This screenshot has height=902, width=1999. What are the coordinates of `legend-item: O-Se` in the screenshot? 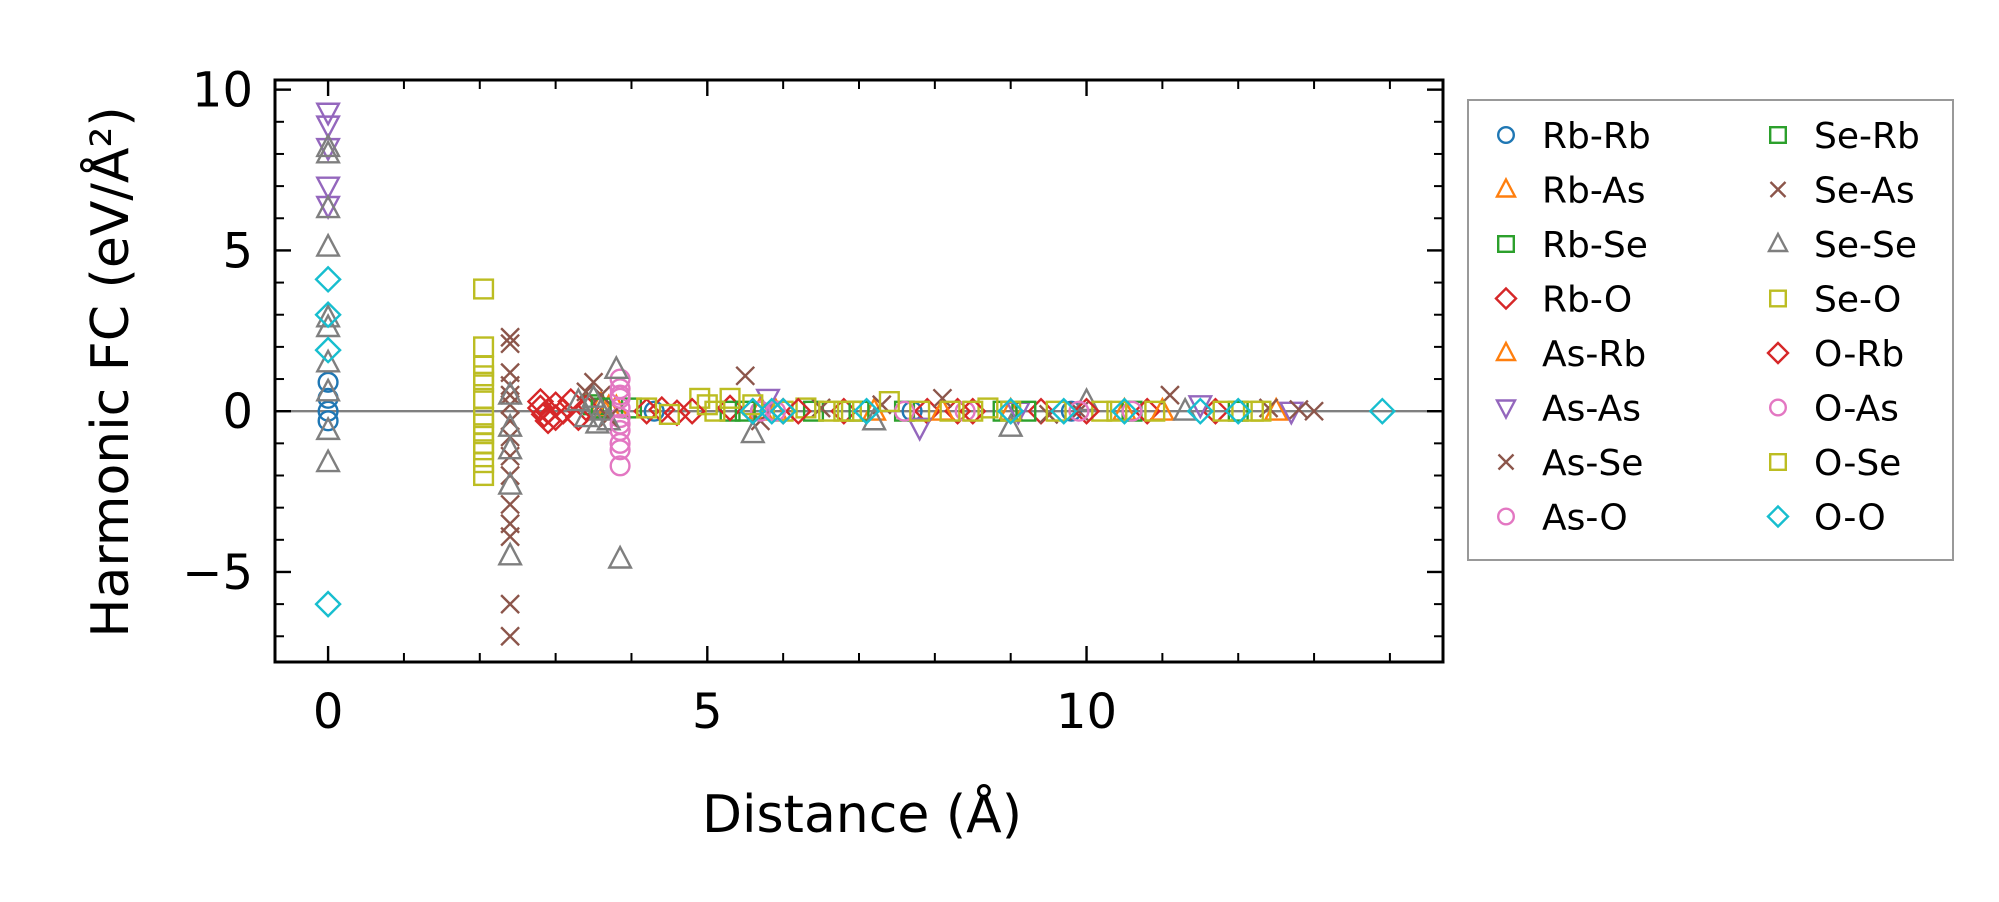 It's located at (1834, 463).